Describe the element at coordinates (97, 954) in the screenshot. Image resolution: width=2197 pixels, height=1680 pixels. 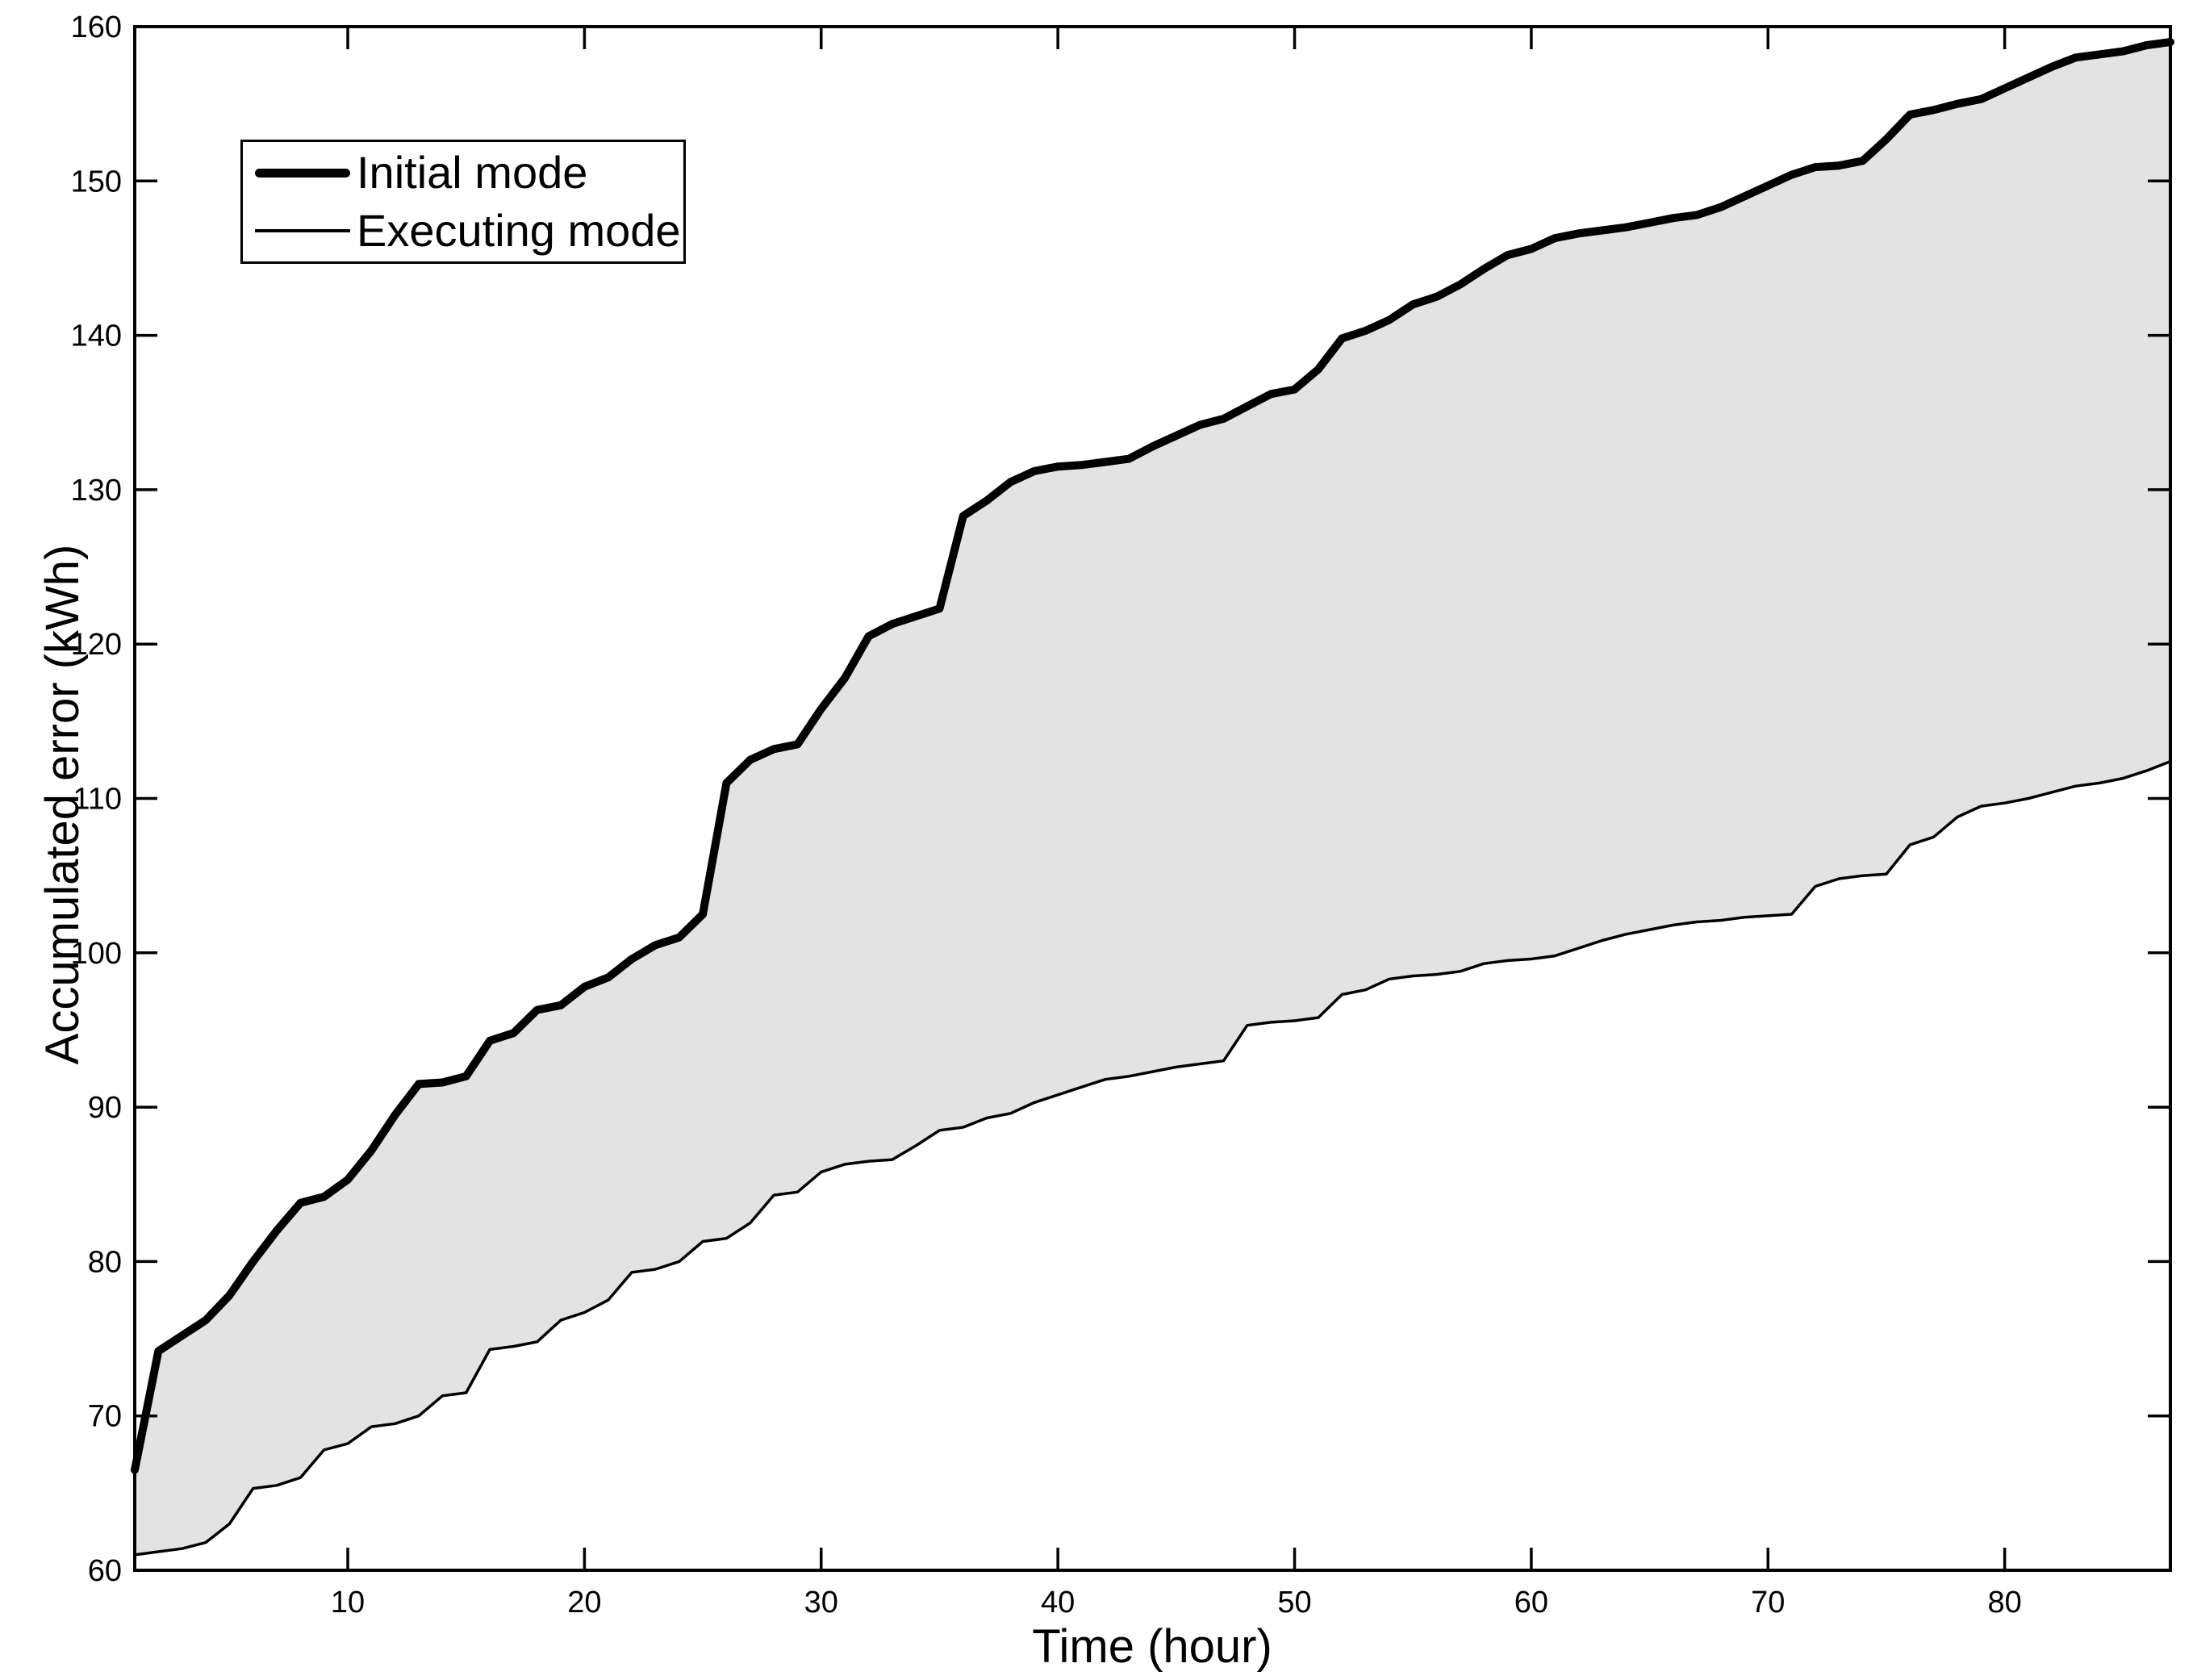
I see `y-tick-label: 100` at that location.